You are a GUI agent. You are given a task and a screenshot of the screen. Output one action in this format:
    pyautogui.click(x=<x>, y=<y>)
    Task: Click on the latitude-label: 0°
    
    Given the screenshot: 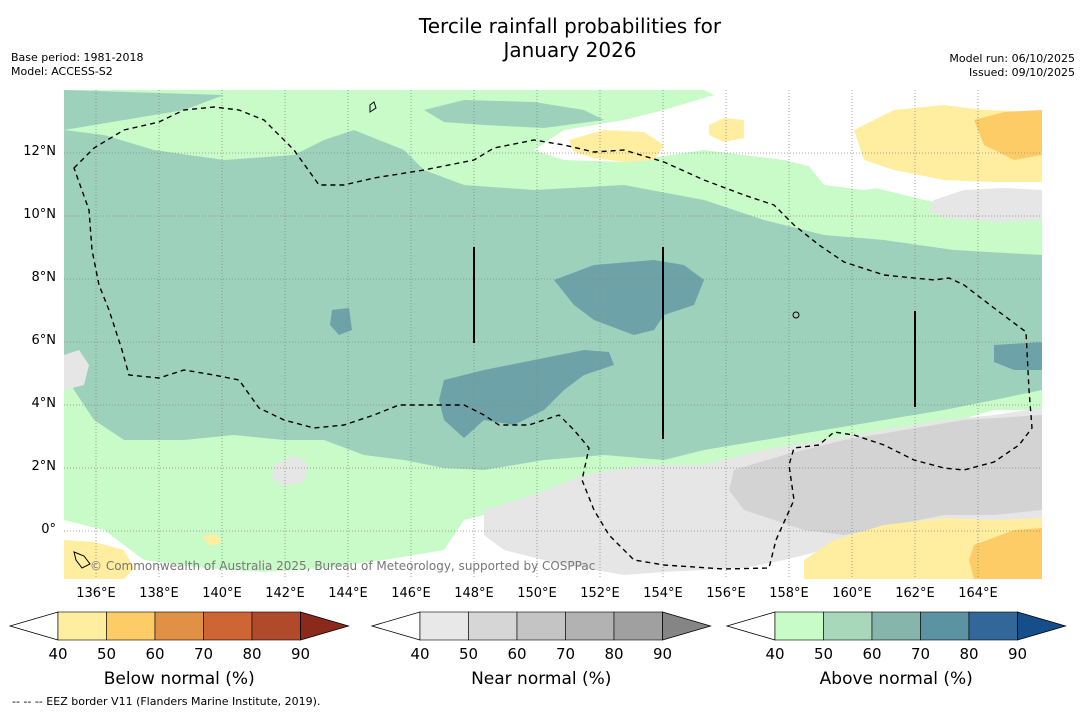 What is the action you would take?
    pyautogui.click(x=48, y=529)
    